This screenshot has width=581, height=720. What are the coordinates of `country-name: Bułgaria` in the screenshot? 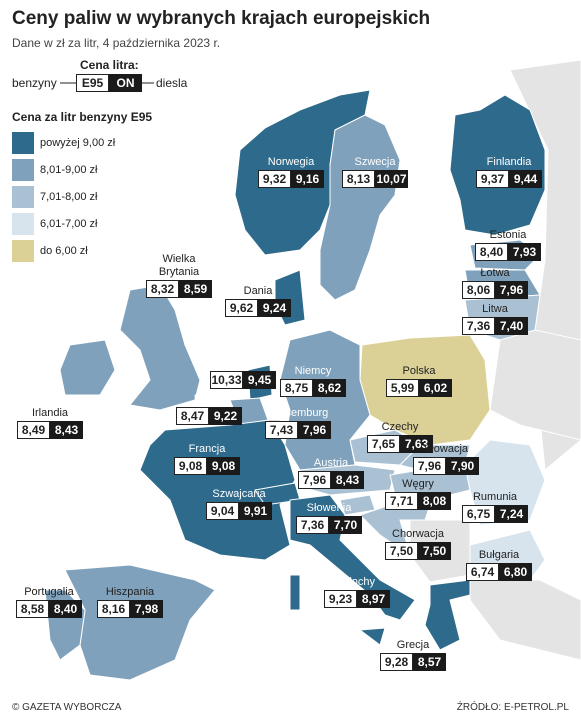 It's located at (499, 555).